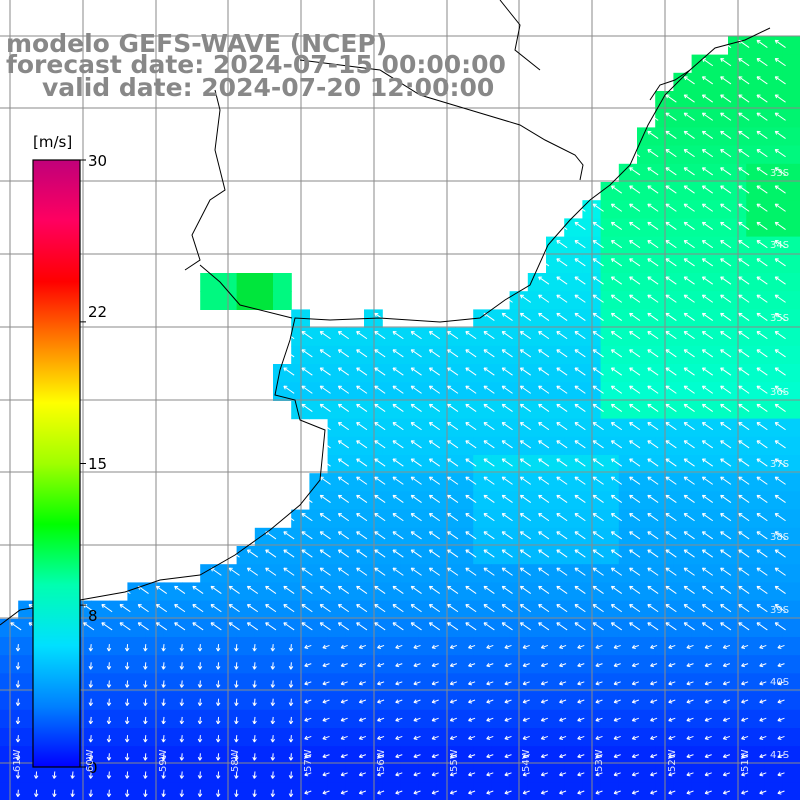 The width and height of the screenshot is (800, 800). What do you see at coordinates (98, 464) in the screenshot?
I see `colorbar-tick-15: 15` at bounding box center [98, 464].